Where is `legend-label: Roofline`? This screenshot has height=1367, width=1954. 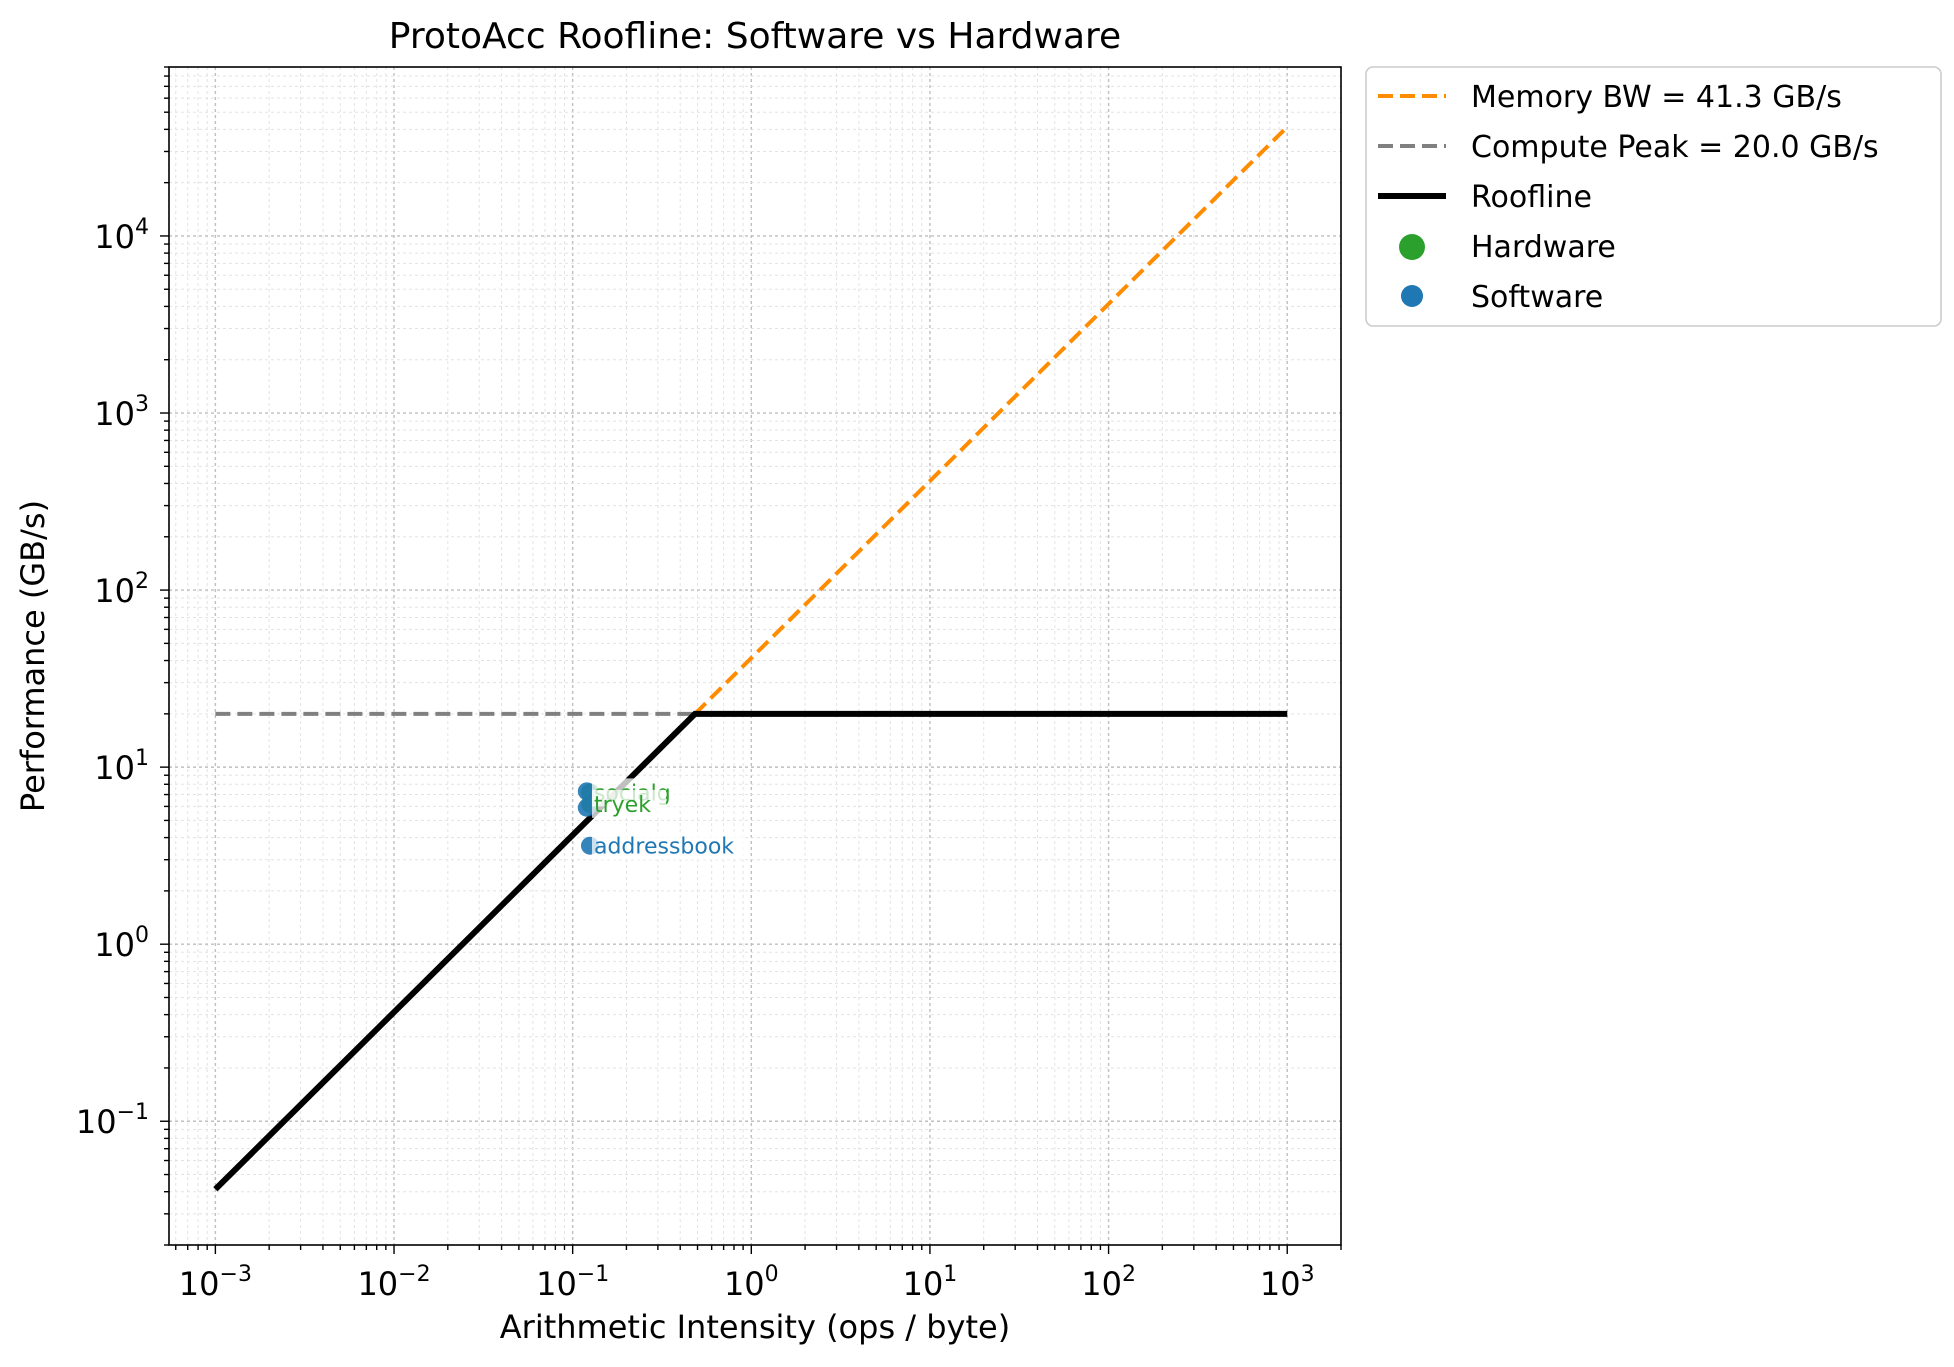
legend-label: Roofline is located at coordinates (1531, 197).